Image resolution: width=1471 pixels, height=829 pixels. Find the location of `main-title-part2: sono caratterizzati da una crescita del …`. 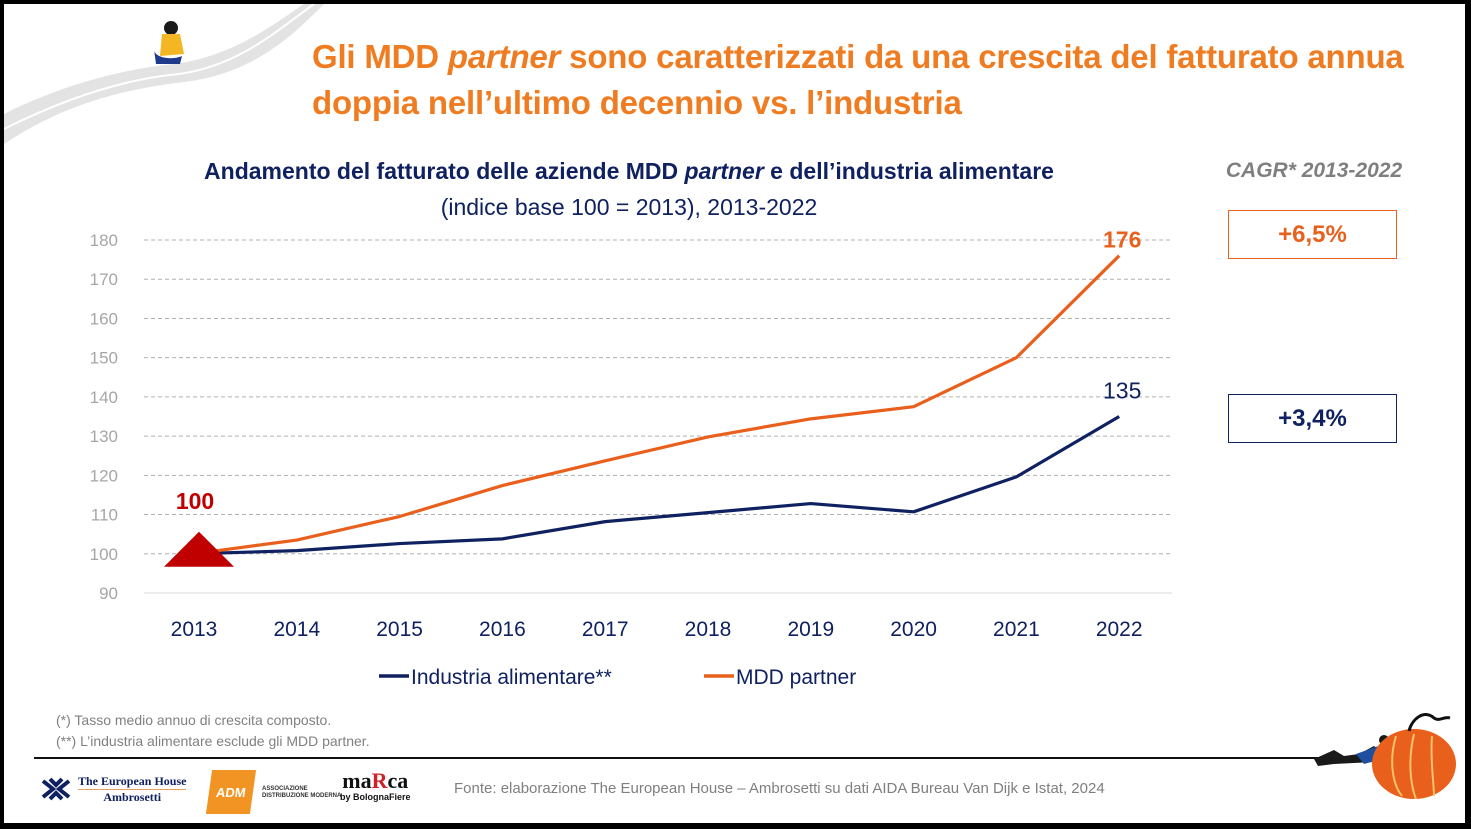

main-title-part2: sono caratterizzati da una crescita del … is located at coordinates (858, 79).